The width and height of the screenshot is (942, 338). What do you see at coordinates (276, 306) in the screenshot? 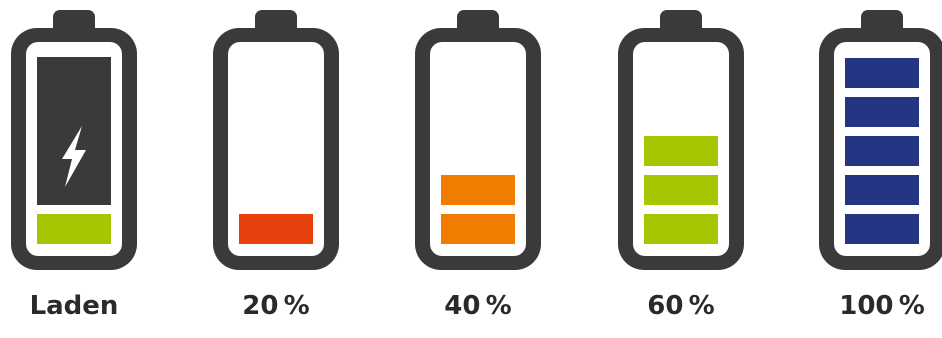
I see `battery-label: 20 %` at bounding box center [276, 306].